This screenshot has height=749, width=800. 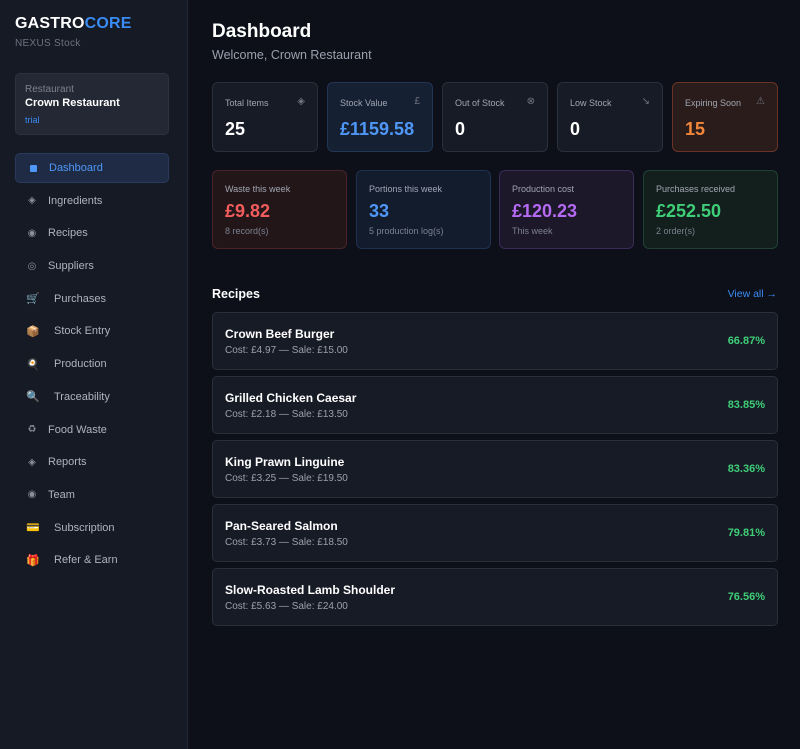 I want to click on gift-icon: 🎁, so click(x=33, y=560).